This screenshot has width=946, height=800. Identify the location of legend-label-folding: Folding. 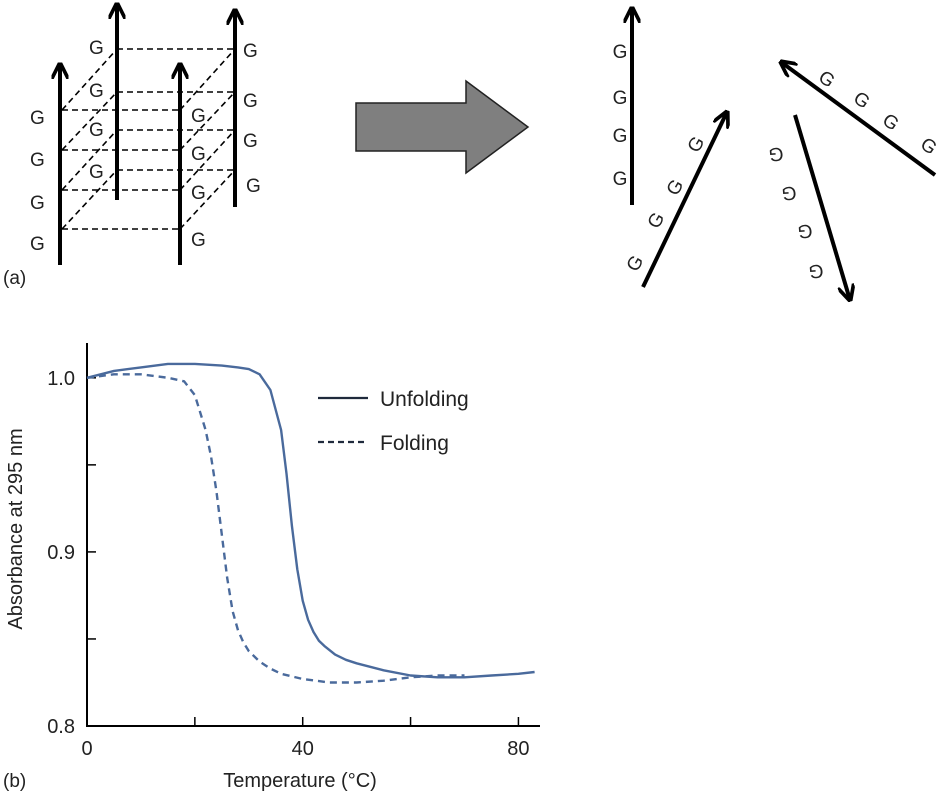
(414, 443).